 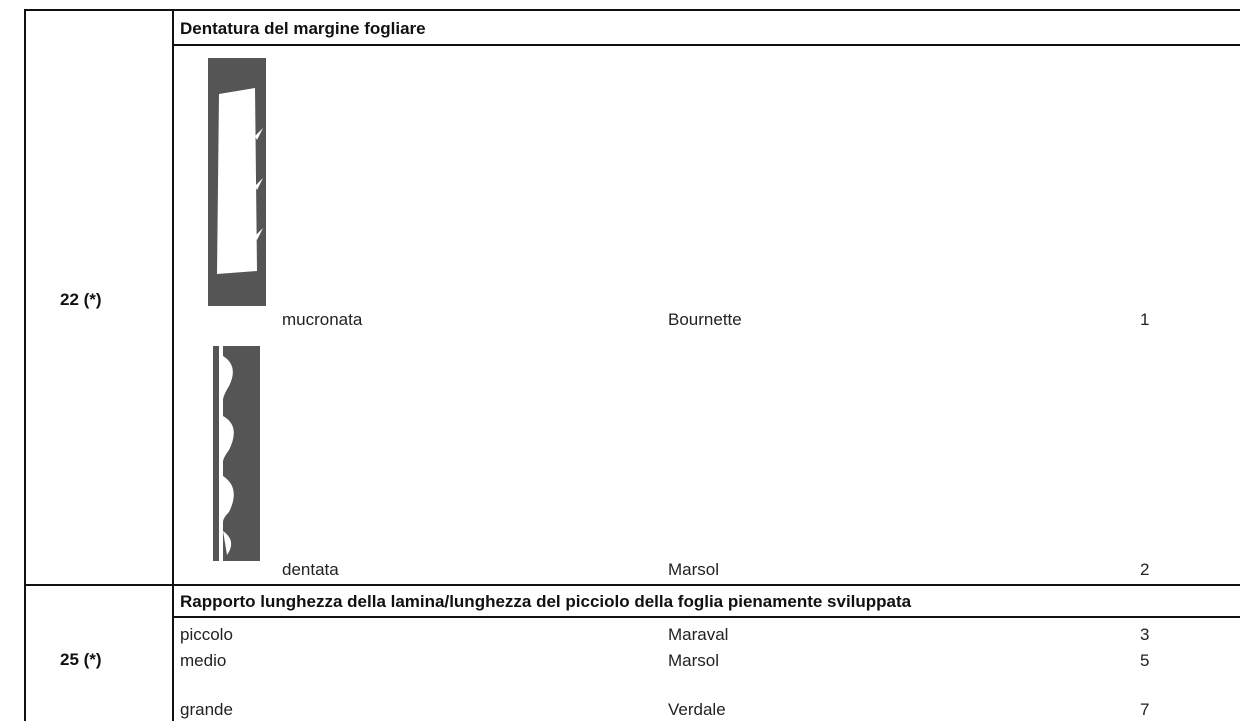 What do you see at coordinates (206, 634) in the screenshot?
I see `term: piccolo` at bounding box center [206, 634].